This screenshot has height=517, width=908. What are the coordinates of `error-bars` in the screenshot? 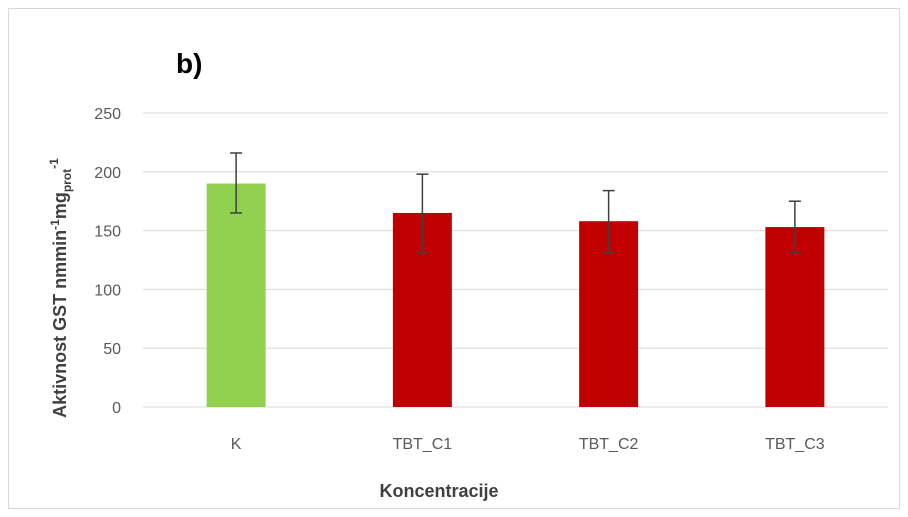 It's located at (515, 203).